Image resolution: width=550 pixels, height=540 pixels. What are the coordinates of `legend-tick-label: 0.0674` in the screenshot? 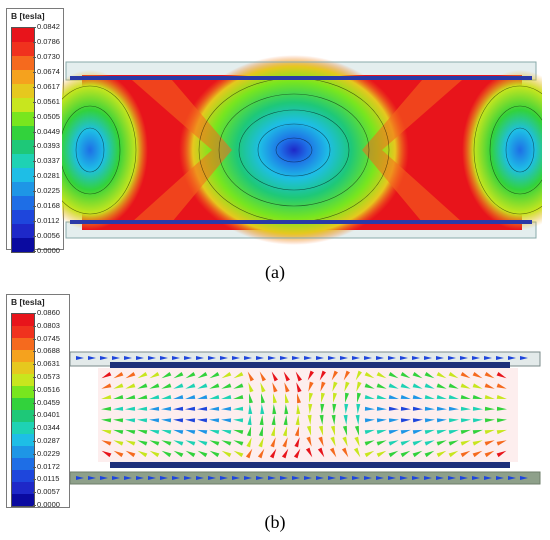 It's located at (48, 71).